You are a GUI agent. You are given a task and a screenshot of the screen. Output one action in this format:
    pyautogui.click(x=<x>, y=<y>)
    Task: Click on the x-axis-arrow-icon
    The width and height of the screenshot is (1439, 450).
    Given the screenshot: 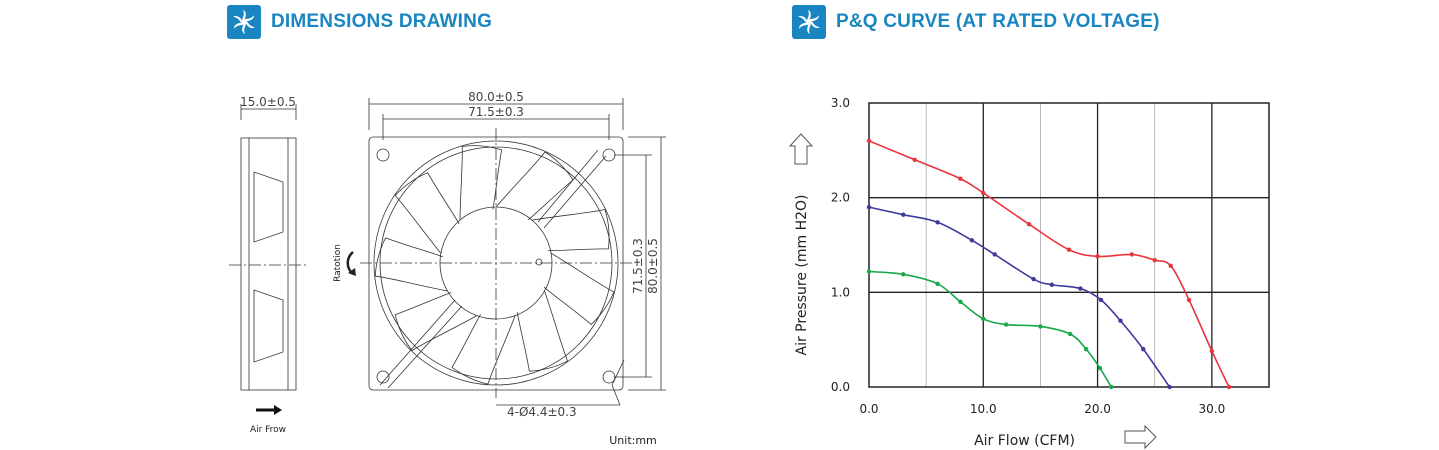 What is the action you would take?
    pyautogui.click(x=1140, y=437)
    